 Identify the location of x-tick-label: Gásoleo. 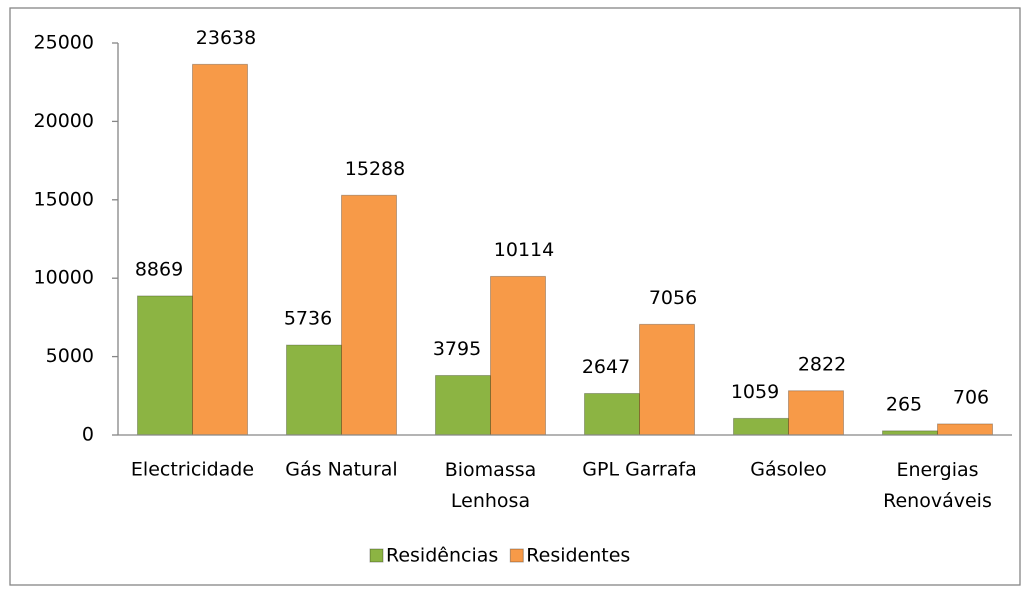
(788, 470).